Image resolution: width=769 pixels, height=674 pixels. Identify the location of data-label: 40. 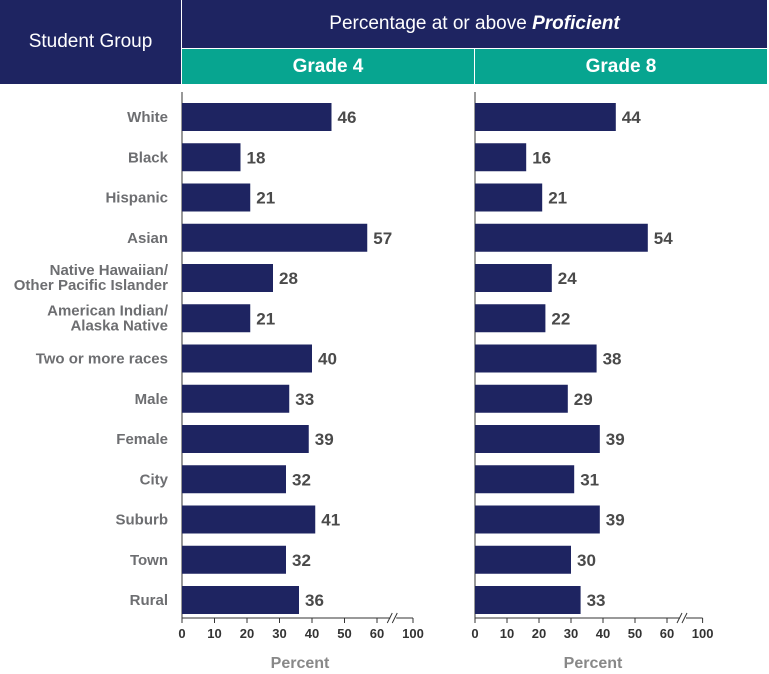
(327, 359).